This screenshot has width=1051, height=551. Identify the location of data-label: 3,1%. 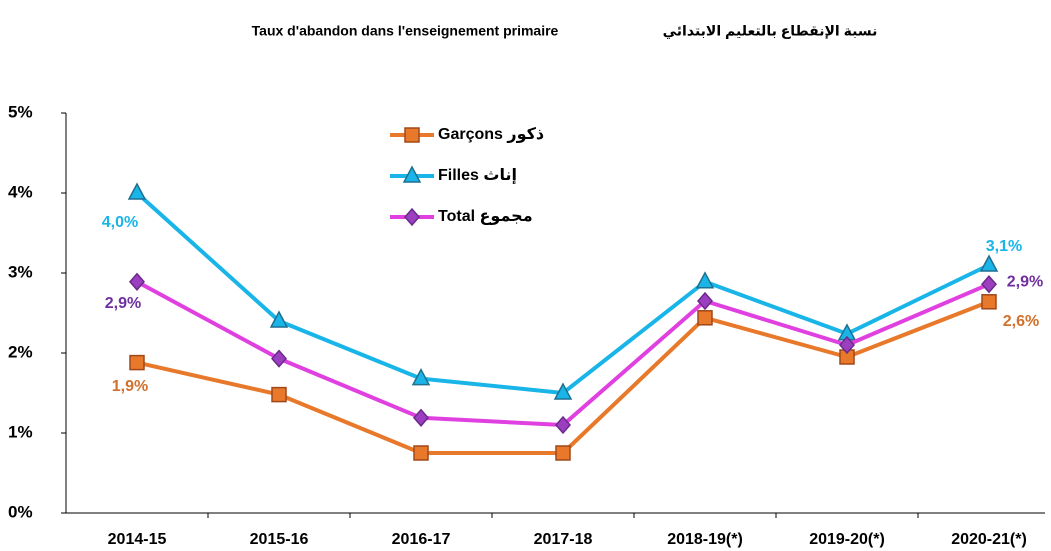
(1004, 246).